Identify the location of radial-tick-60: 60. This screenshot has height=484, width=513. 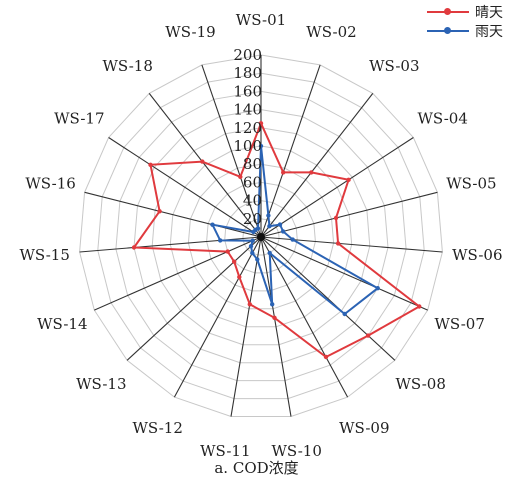
(252, 182).